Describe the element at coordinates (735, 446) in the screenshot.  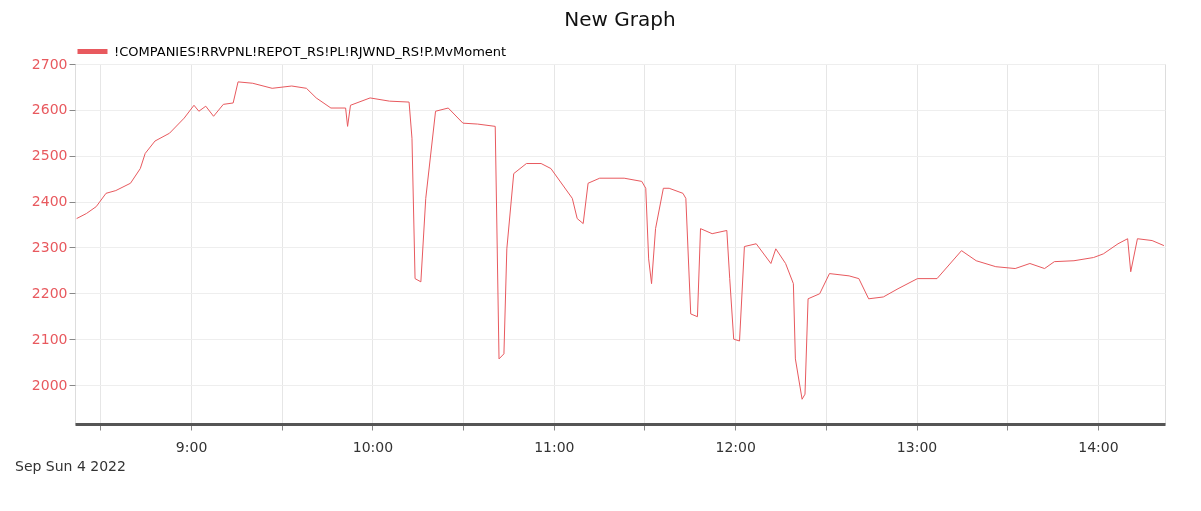
I see `x-tick-label: 12:00` at that location.